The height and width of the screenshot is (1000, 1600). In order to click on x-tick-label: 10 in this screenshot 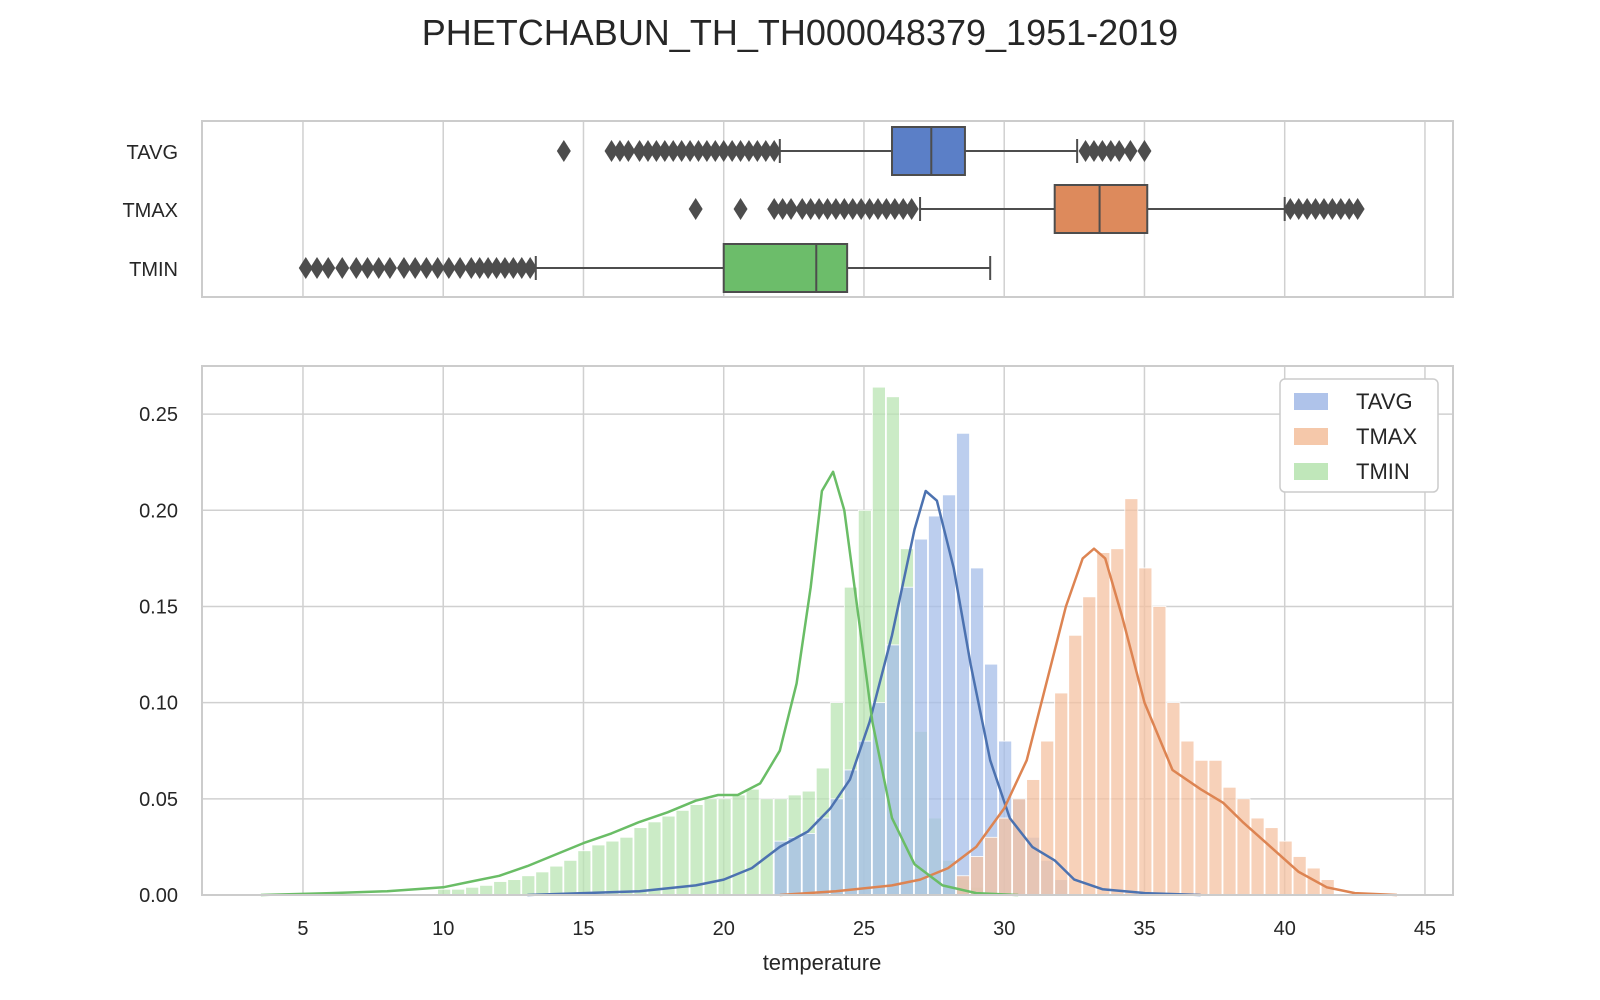, I will do `click(443, 929)`.